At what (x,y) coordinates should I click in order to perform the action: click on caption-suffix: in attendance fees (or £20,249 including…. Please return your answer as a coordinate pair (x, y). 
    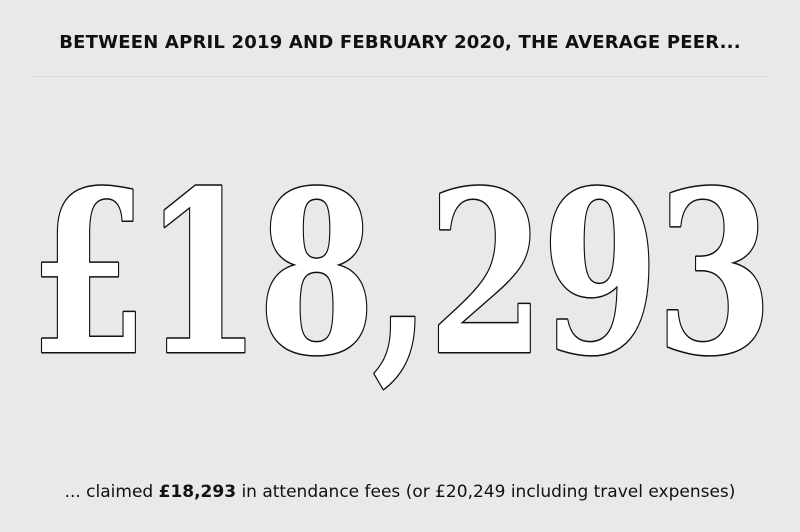
    Looking at the image, I should click on (486, 492).